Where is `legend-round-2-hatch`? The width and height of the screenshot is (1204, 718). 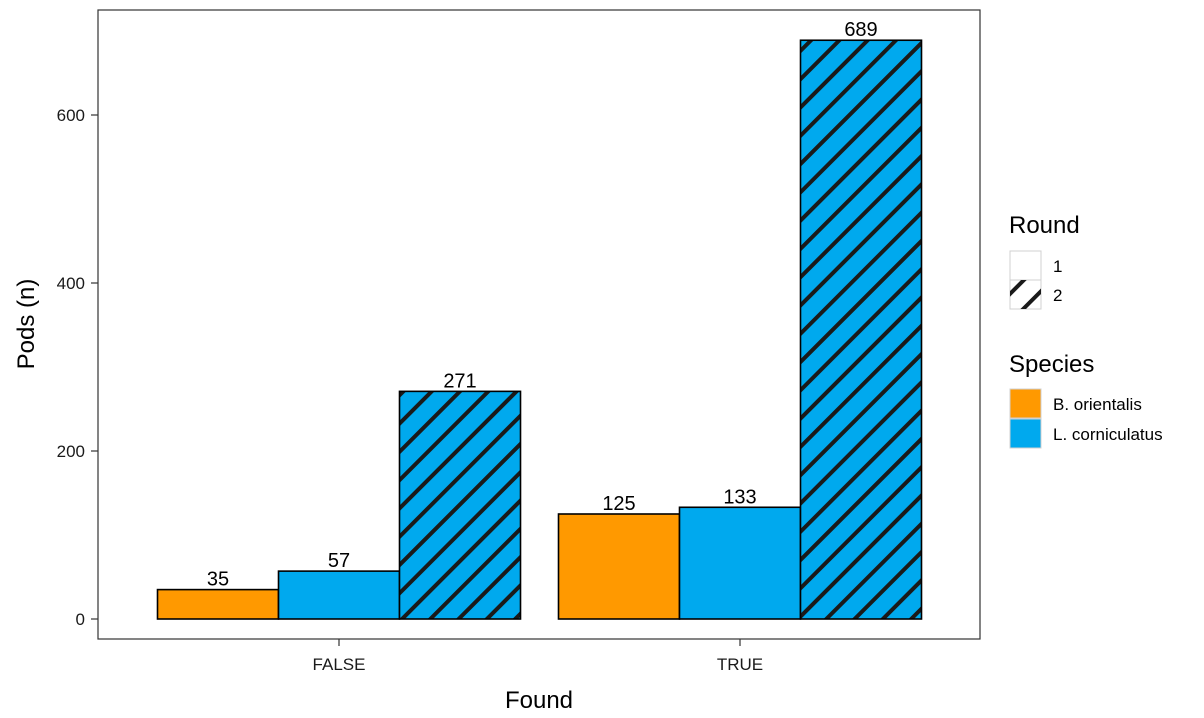
legend-round-2-hatch is located at coordinates (1025, 294).